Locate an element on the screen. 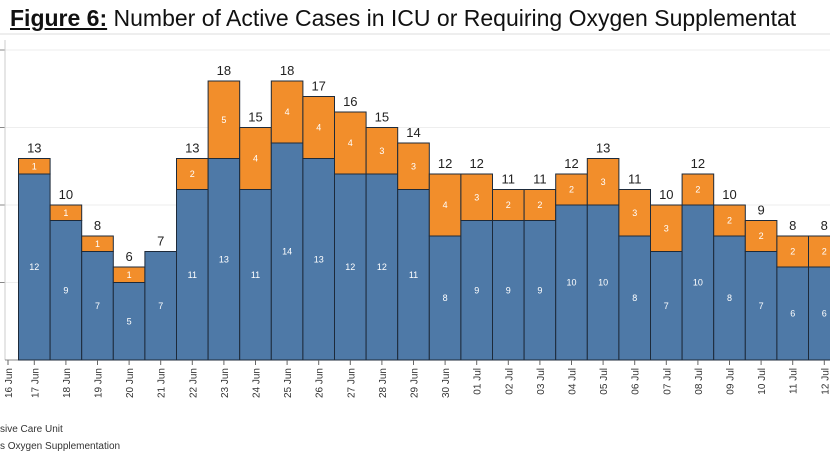 The height and width of the screenshot is (468, 830). x-tick-label: 03 Jul is located at coordinates (541, 381).